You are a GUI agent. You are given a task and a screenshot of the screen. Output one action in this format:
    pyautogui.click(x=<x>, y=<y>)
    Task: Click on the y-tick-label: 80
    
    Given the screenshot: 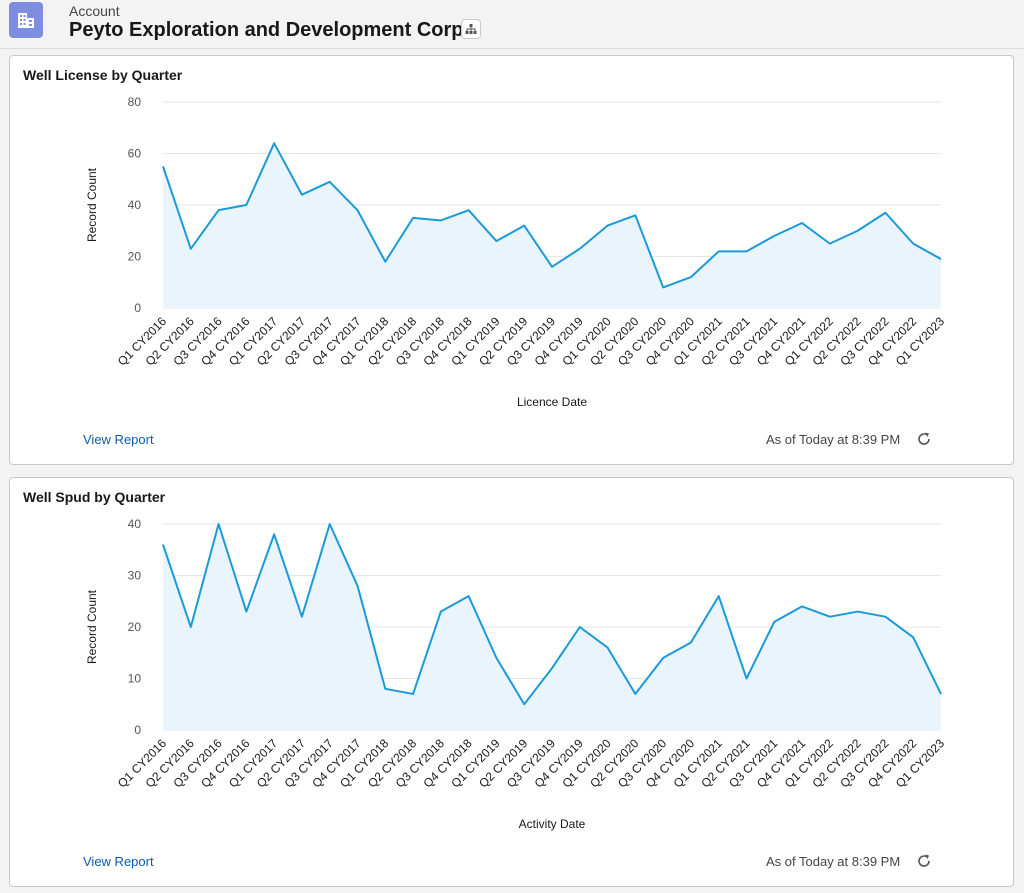 What is the action you would take?
    pyautogui.click(x=135, y=102)
    